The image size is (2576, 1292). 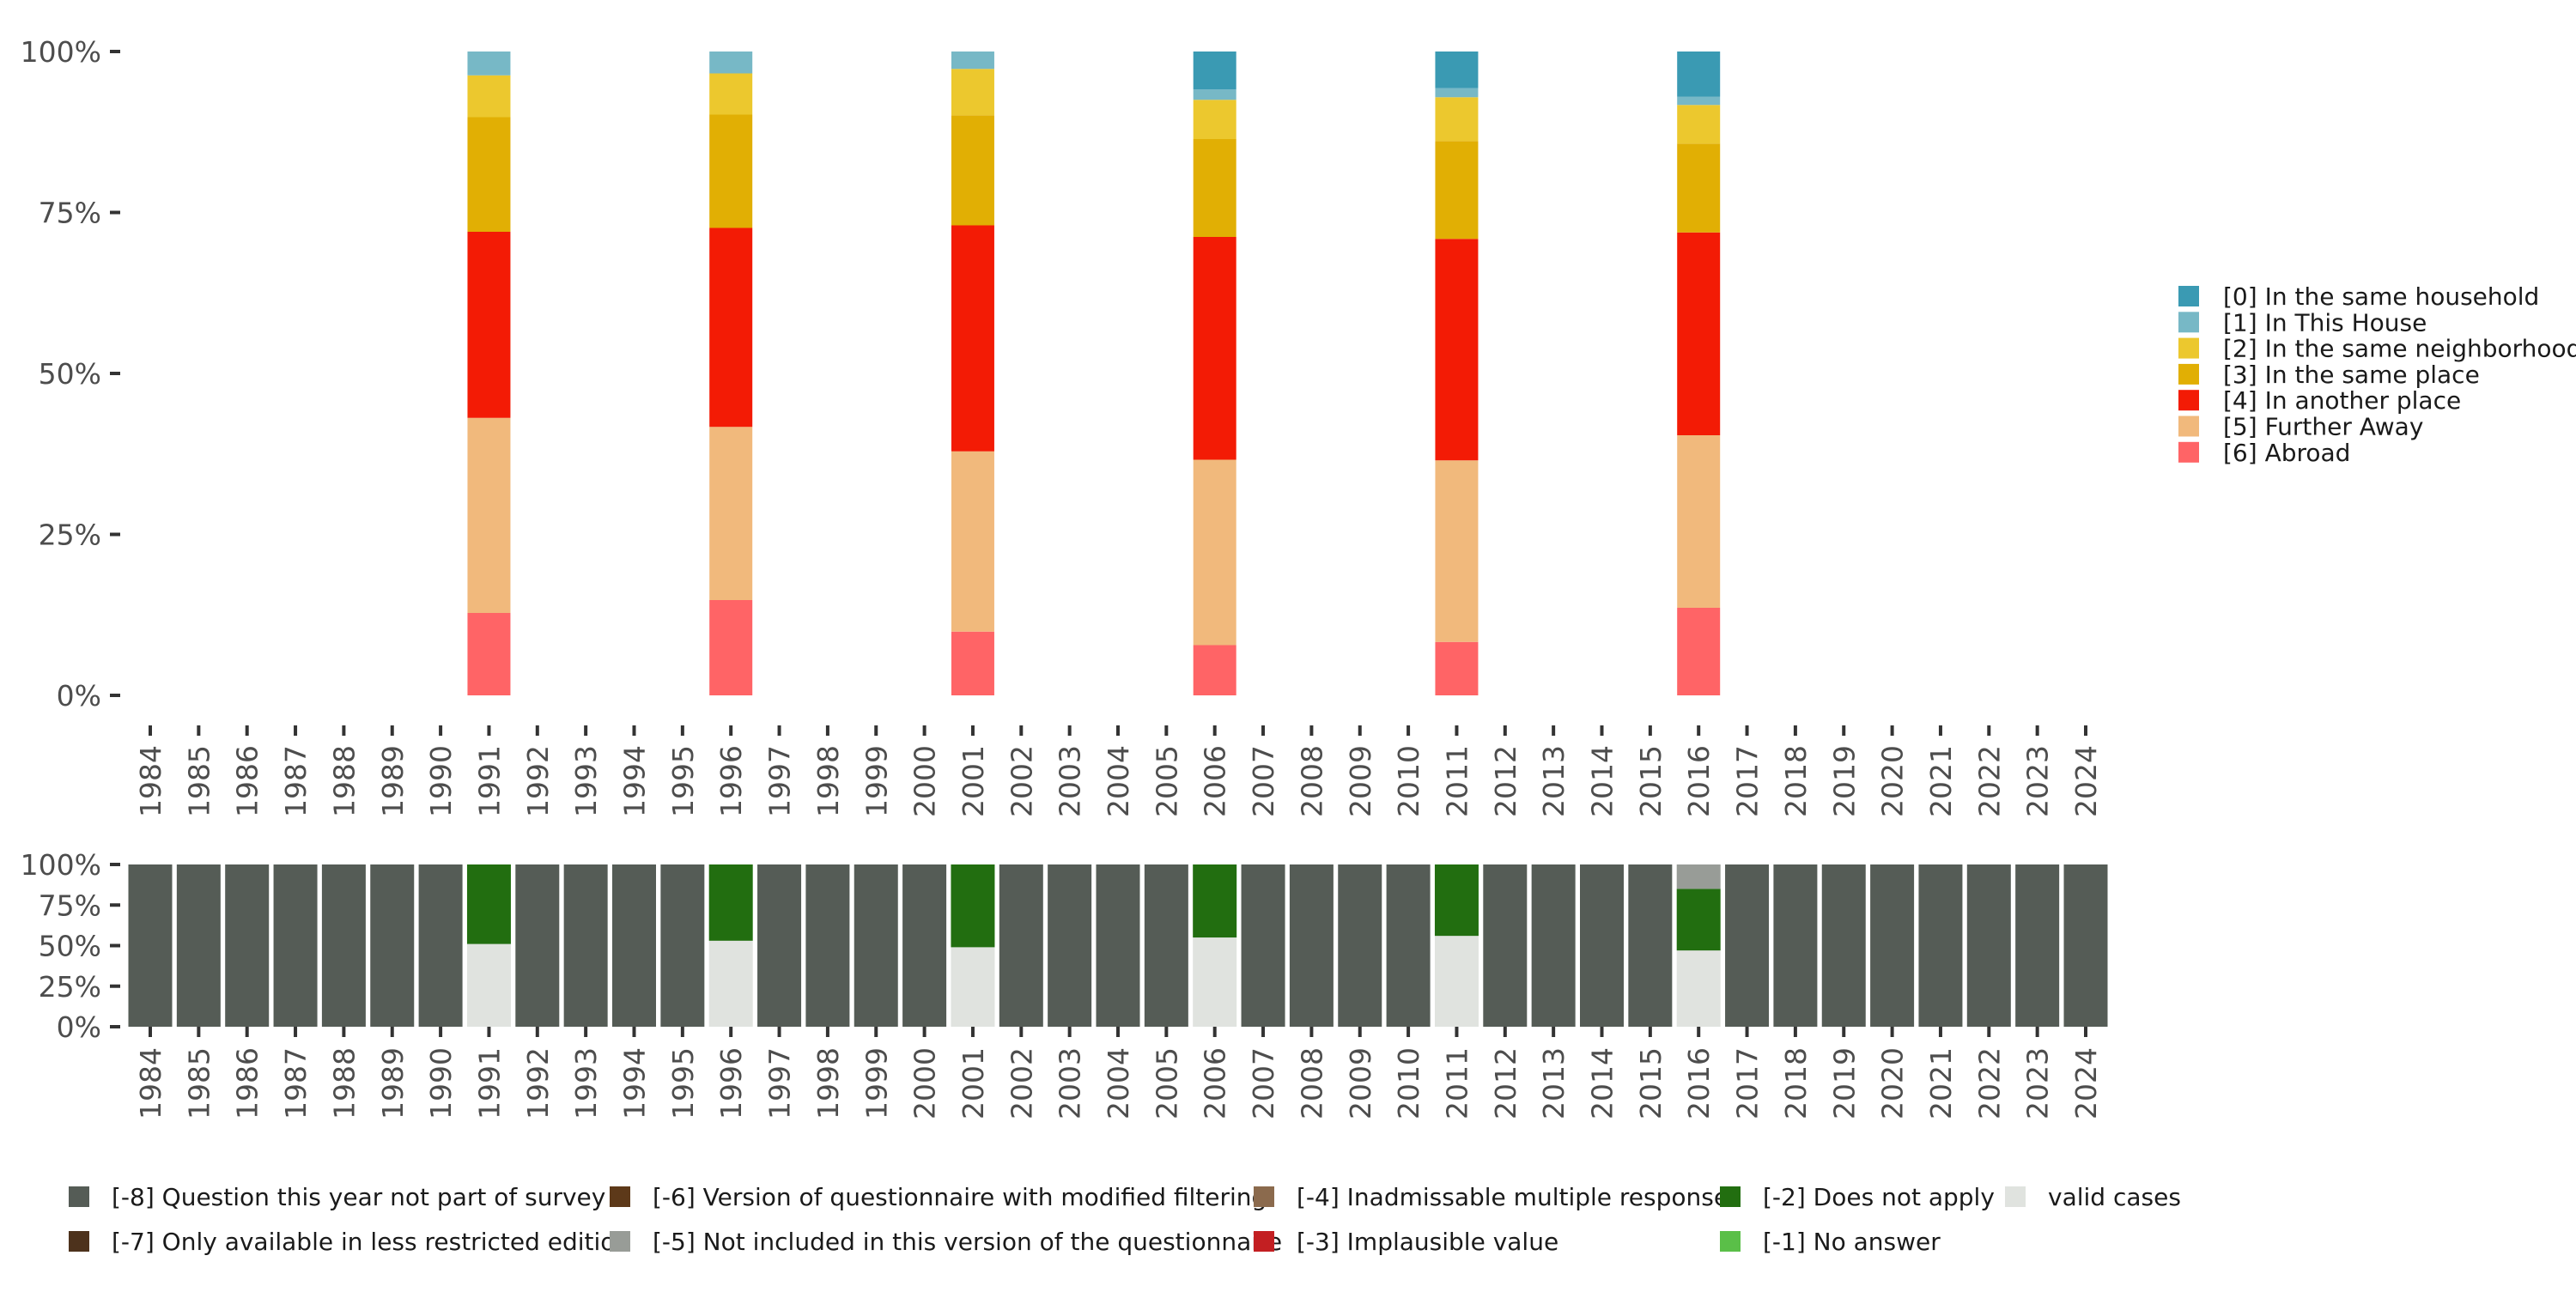 I want to click on top-x-tick-label: 2003, so click(x=1071, y=781).